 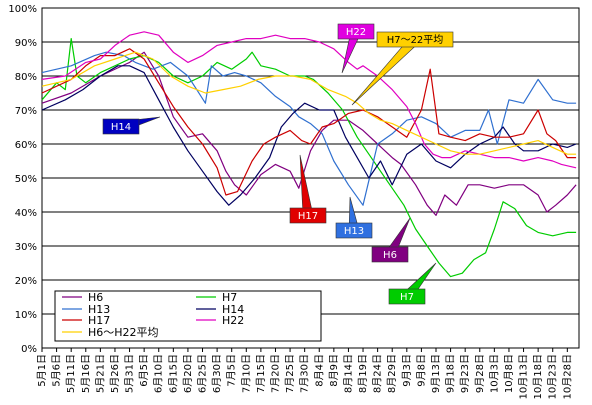 What do you see at coordinates (261, 373) in the screenshot?
I see `x-tick-label: 7月15日` at bounding box center [261, 373].